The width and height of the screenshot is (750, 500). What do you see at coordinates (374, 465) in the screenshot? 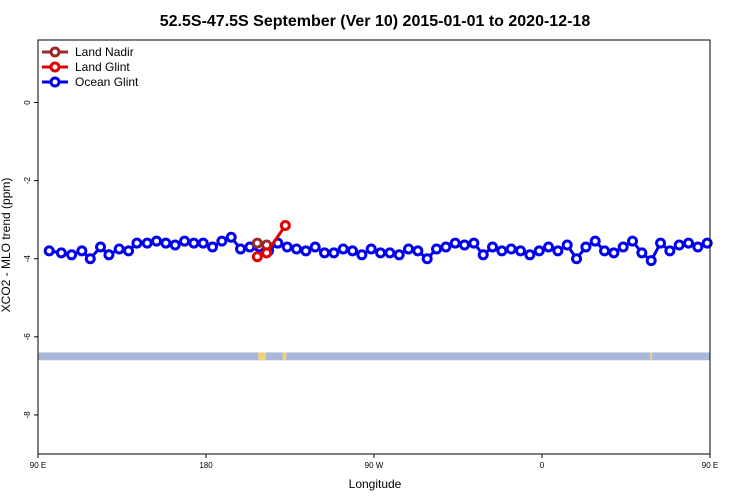
I see `x-tick-label: 90 W` at bounding box center [374, 465].